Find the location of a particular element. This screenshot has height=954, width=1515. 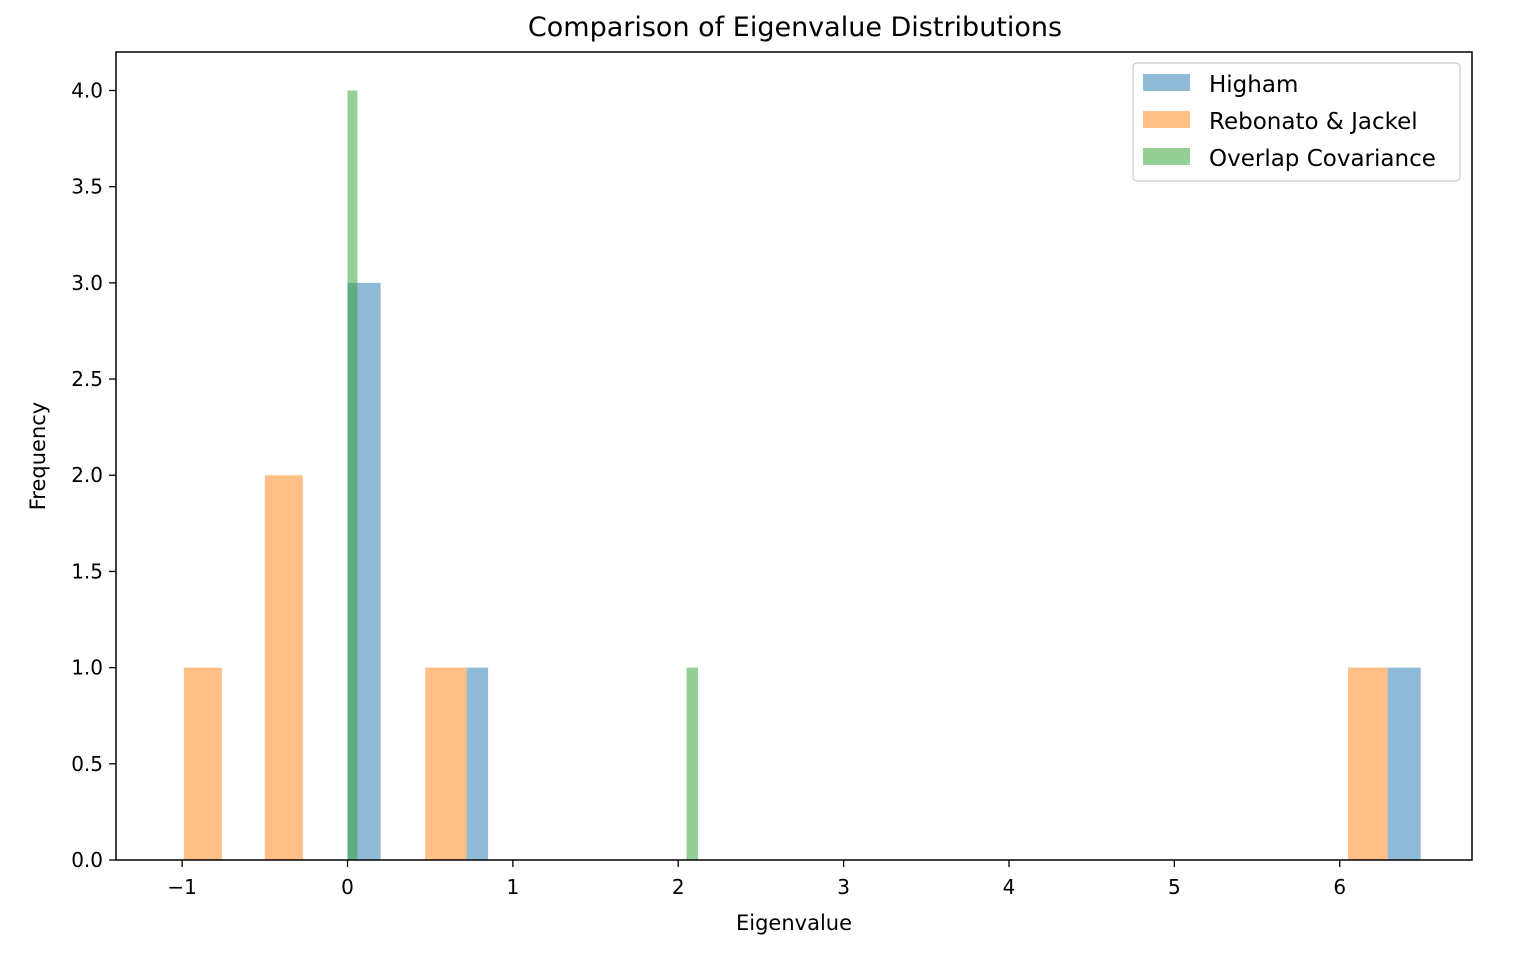

x-tick-label: 1 is located at coordinates (513, 887).